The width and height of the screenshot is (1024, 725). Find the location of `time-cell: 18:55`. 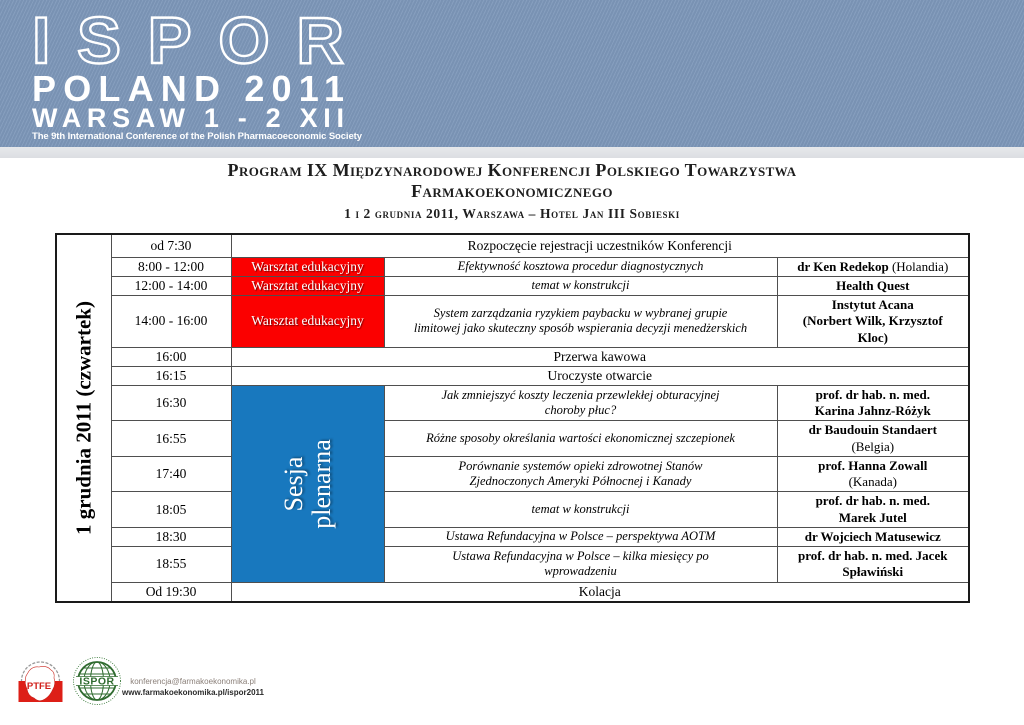

time-cell: 18:55 is located at coordinates (171, 564).